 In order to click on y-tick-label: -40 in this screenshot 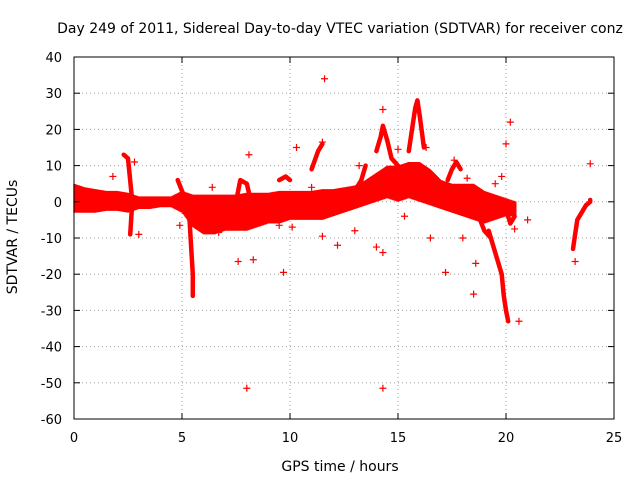, I will do `click(51, 348)`.